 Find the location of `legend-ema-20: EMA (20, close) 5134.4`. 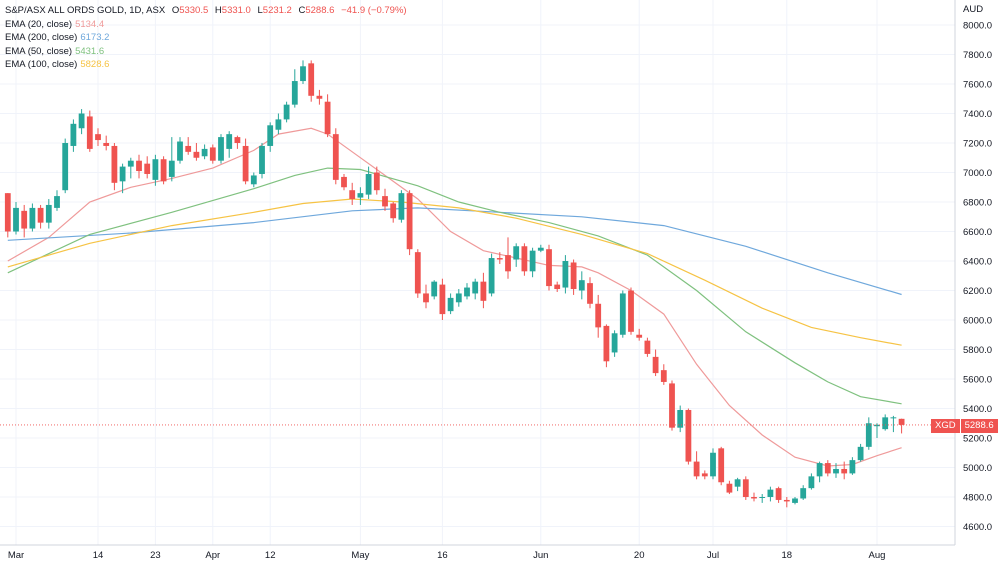

legend-ema-20: EMA (20, close) 5134.4 is located at coordinates (206, 25).